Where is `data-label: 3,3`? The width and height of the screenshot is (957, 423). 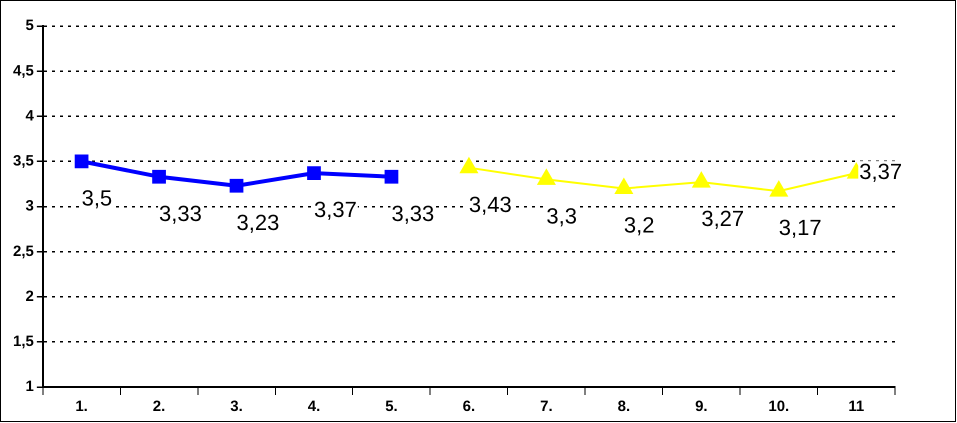 data-label: 3,3 is located at coordinates (561, 215).